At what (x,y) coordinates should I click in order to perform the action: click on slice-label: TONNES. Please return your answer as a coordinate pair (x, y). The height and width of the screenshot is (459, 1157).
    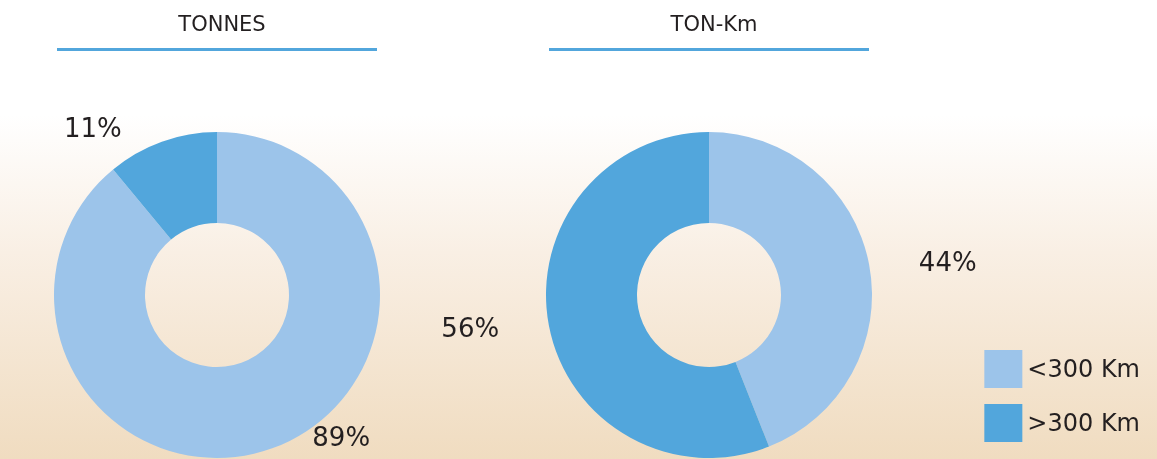
    Looking at the image, I should click on (221, 23).